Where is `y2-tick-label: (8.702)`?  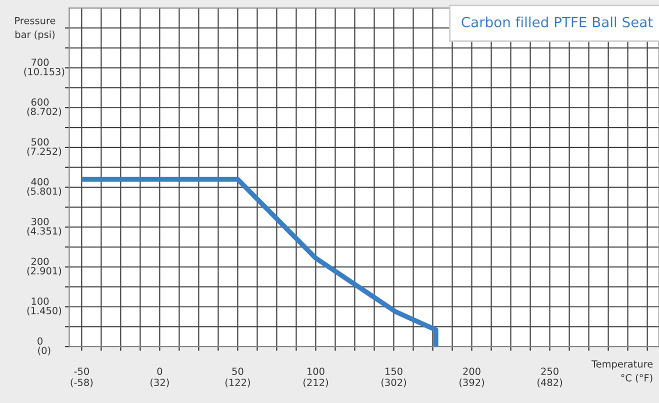
y2-tick-label: (8.702) is located at coordinates (44, 112).